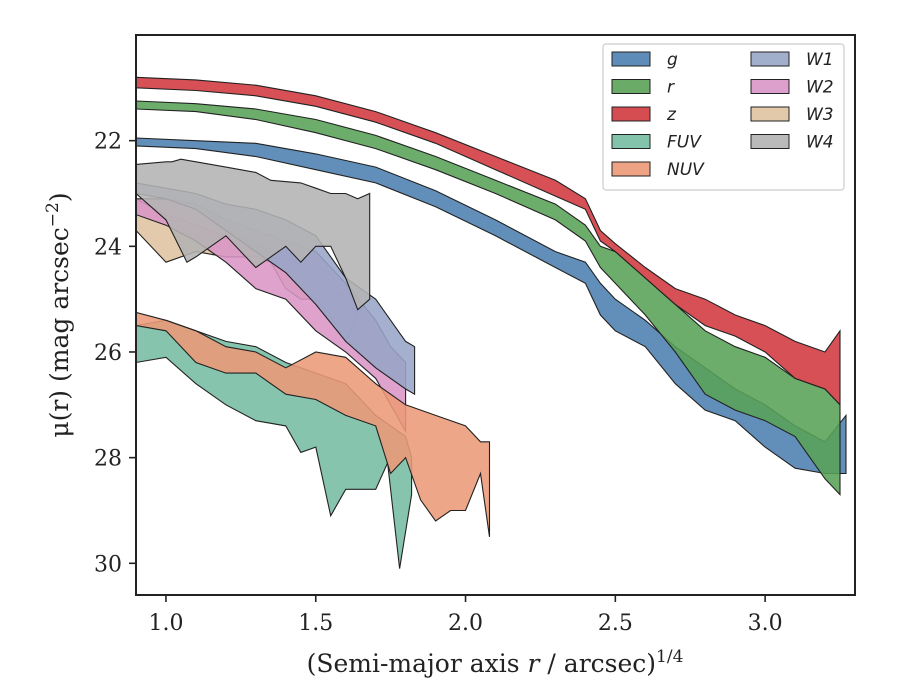 This screenshot has width=900, height=700. What do you see at coordinates (108, 142) in the screenshot?
I see `y-tick-label: 22` at bounding box center [108, 142].